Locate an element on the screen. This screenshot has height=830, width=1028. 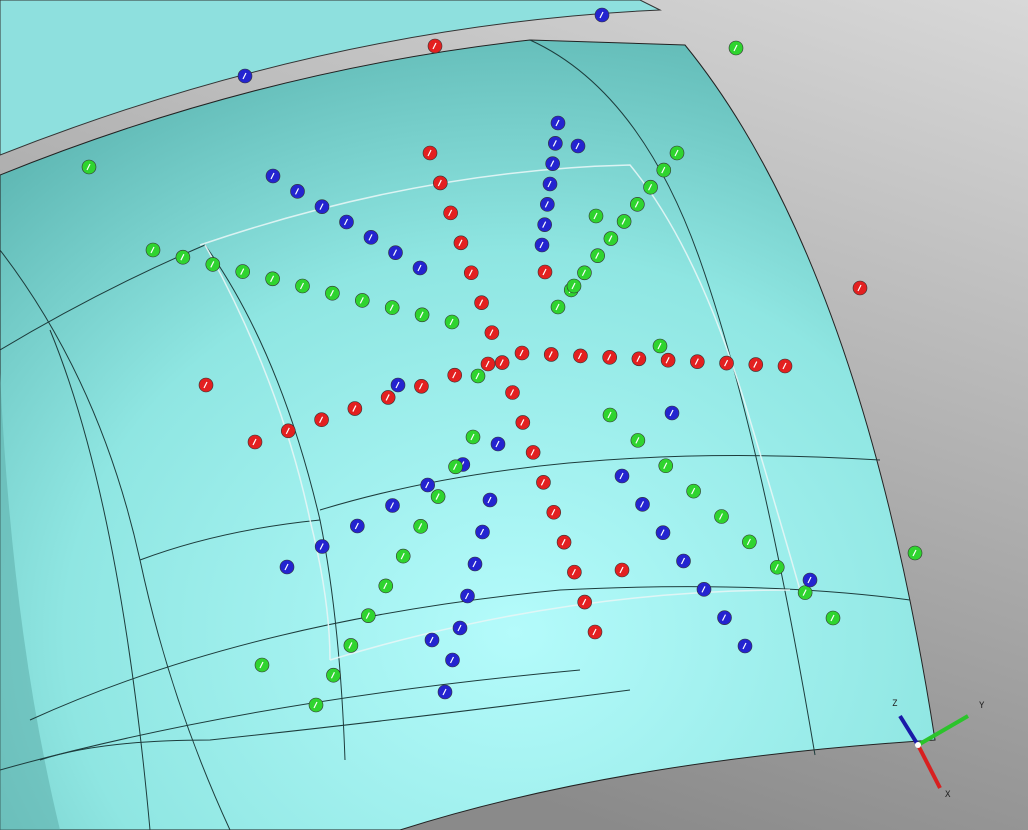
z-axis is located at coordinates (909, 730).